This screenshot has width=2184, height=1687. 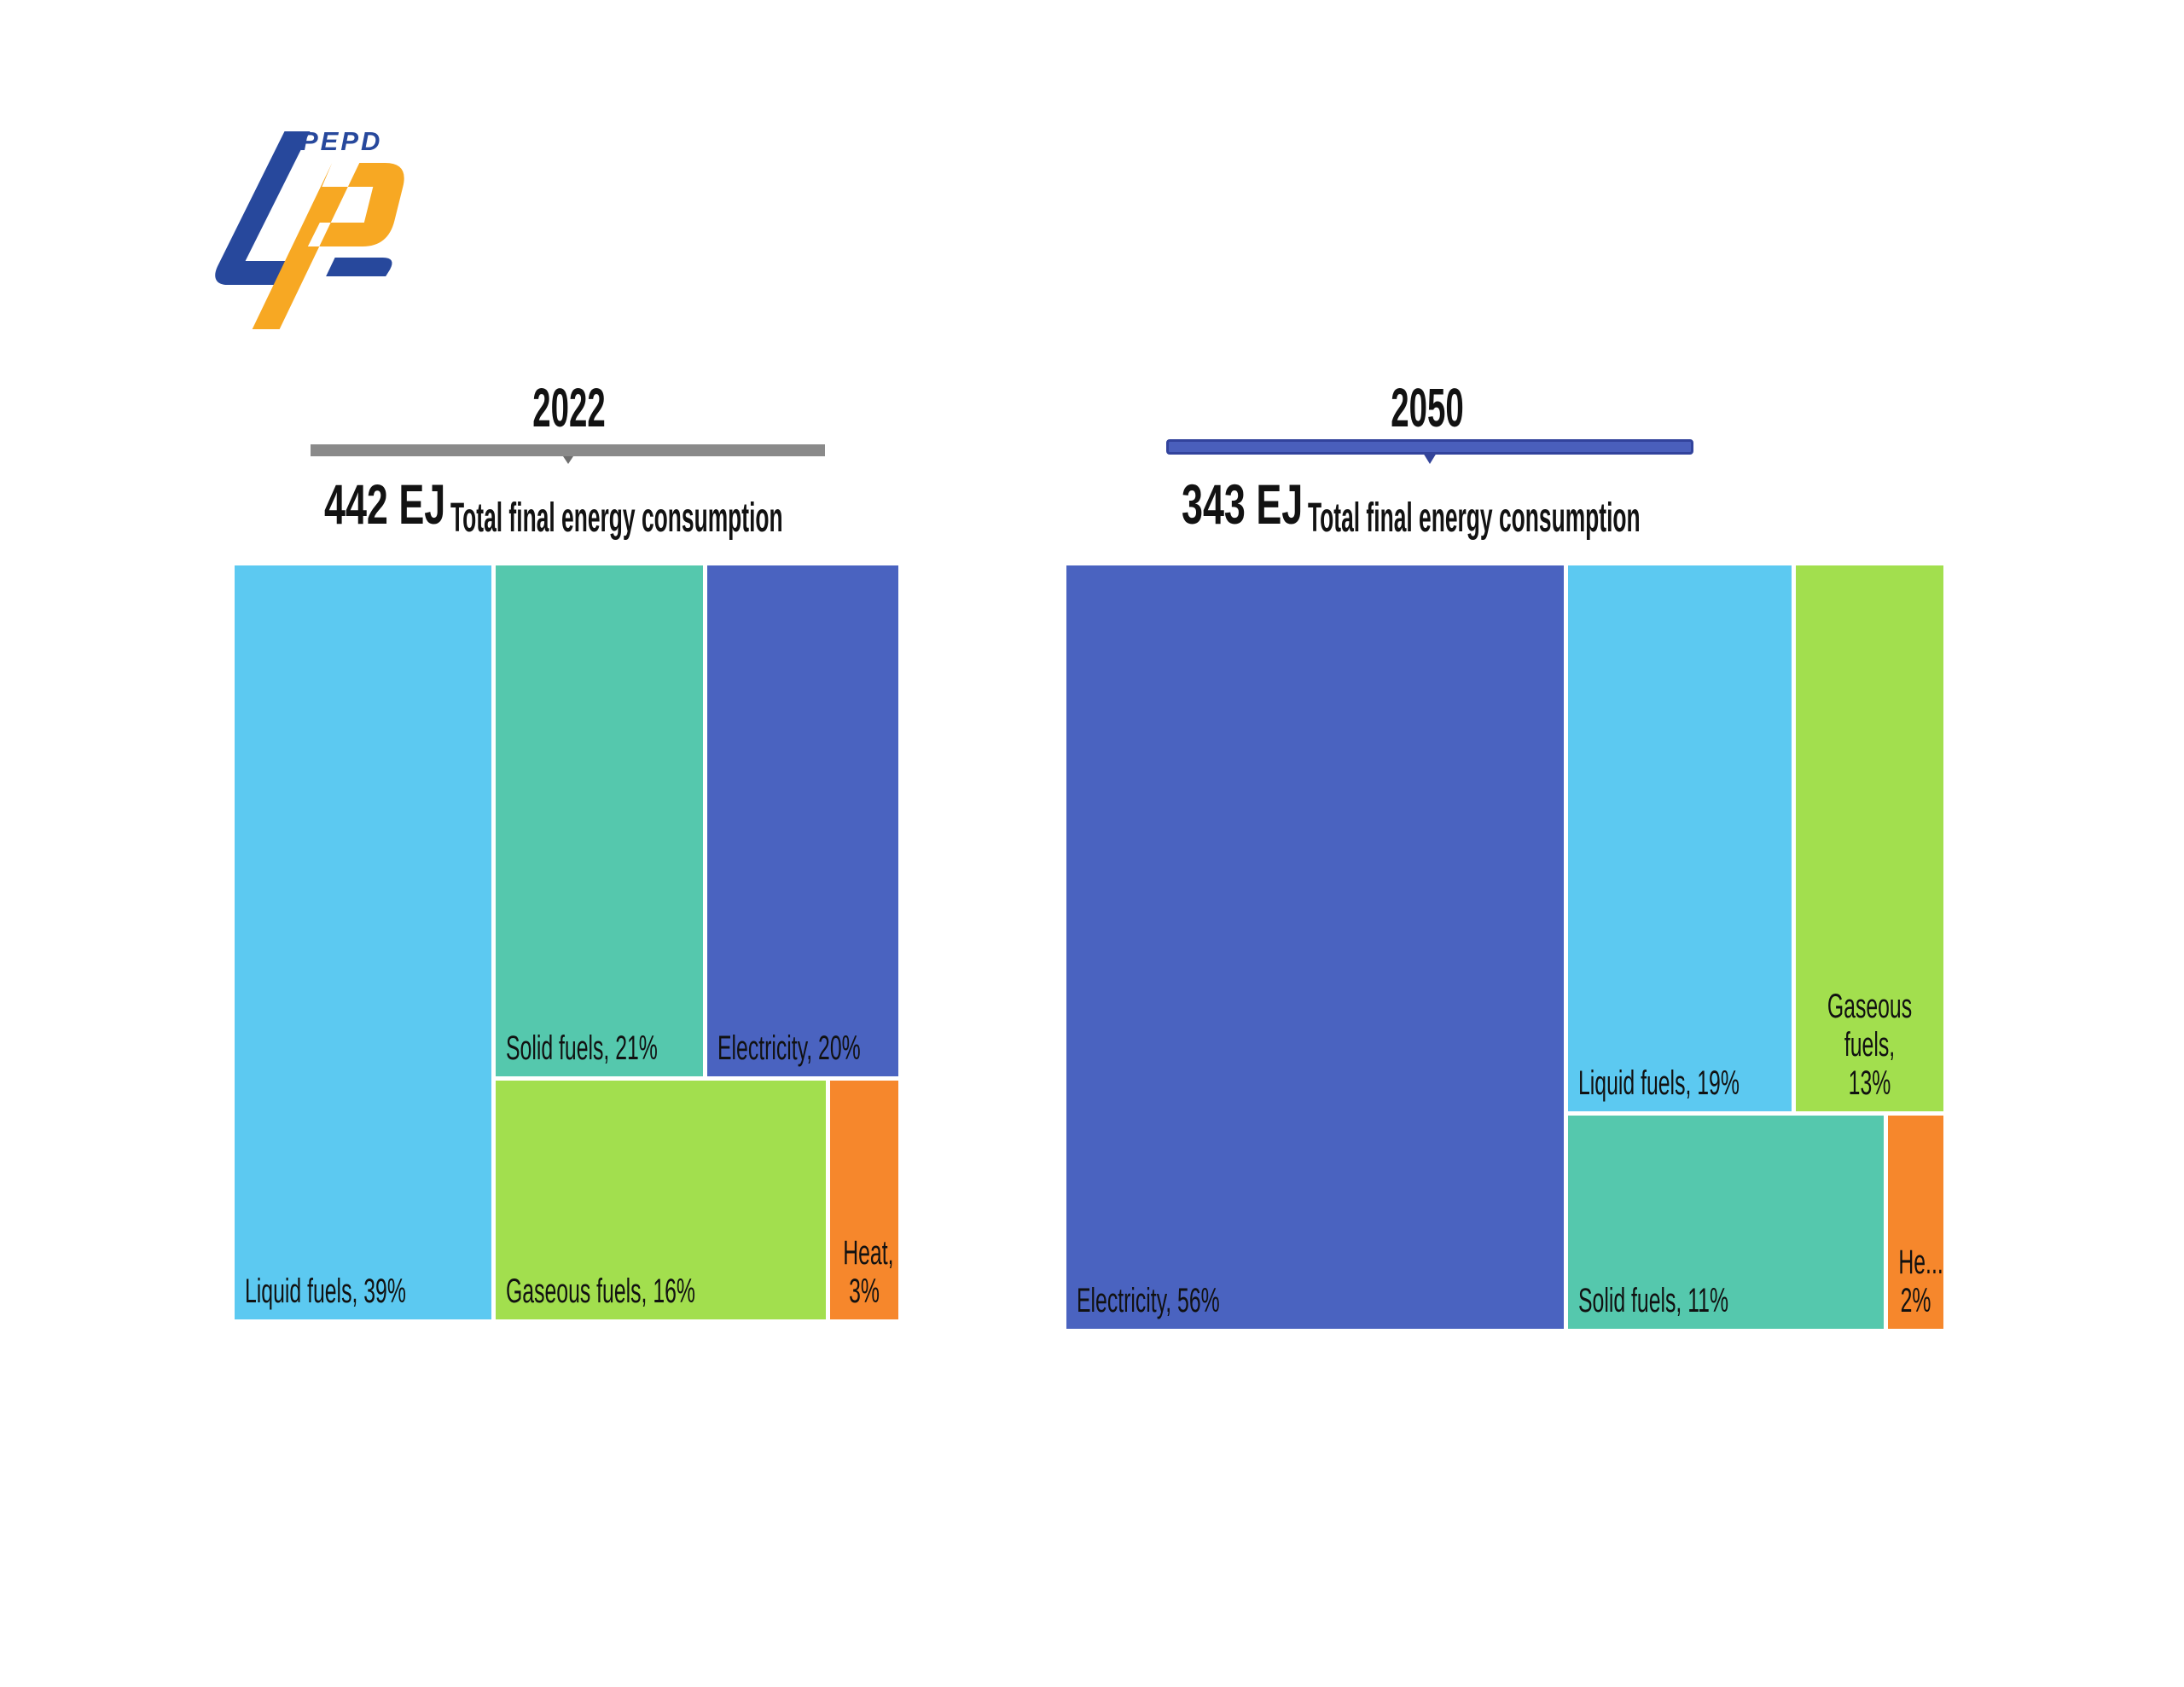 I want to click on total-value-2022: 442 EJ, so click(x=385, y=504).